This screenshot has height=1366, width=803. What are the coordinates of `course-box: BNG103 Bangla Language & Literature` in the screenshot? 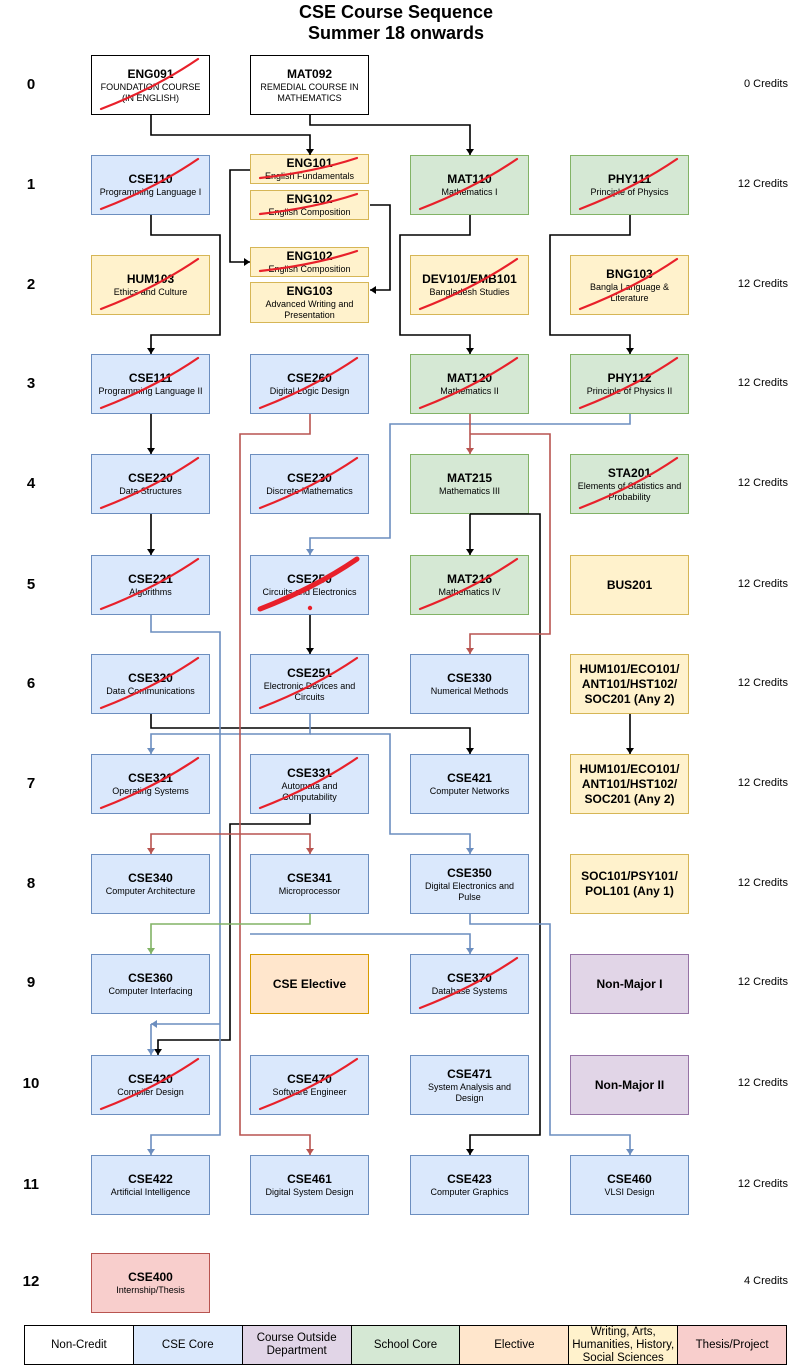 It's located at (629, 285).